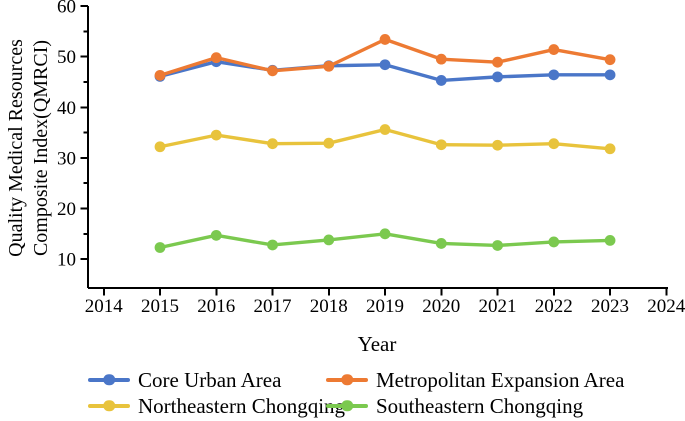 The width and height of the screenshot is (685, 421). Describe the element at coordinates (377, 344) in the screenshot. I see `x-axis-title: Year` at that location.